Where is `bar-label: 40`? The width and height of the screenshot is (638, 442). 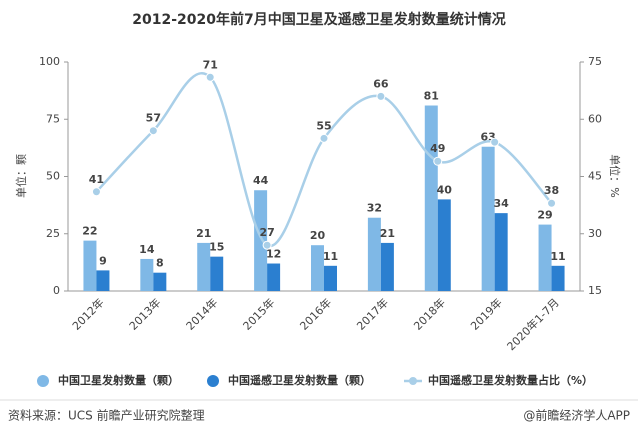
bar-label: 40 is located at coordinates (445, 189).